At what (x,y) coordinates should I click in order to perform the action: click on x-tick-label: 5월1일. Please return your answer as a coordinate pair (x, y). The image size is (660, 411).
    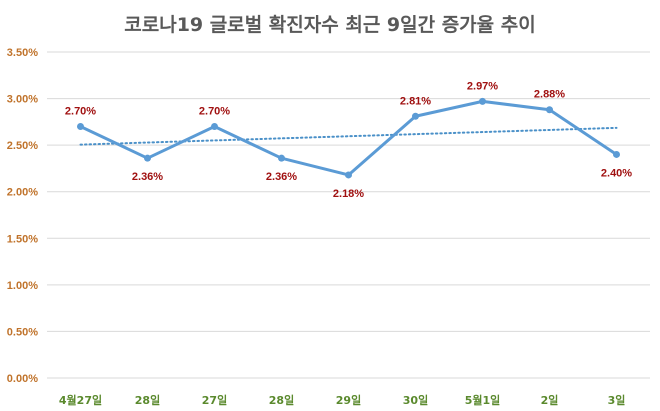
    Looking at the image, I should click on (483, 400).